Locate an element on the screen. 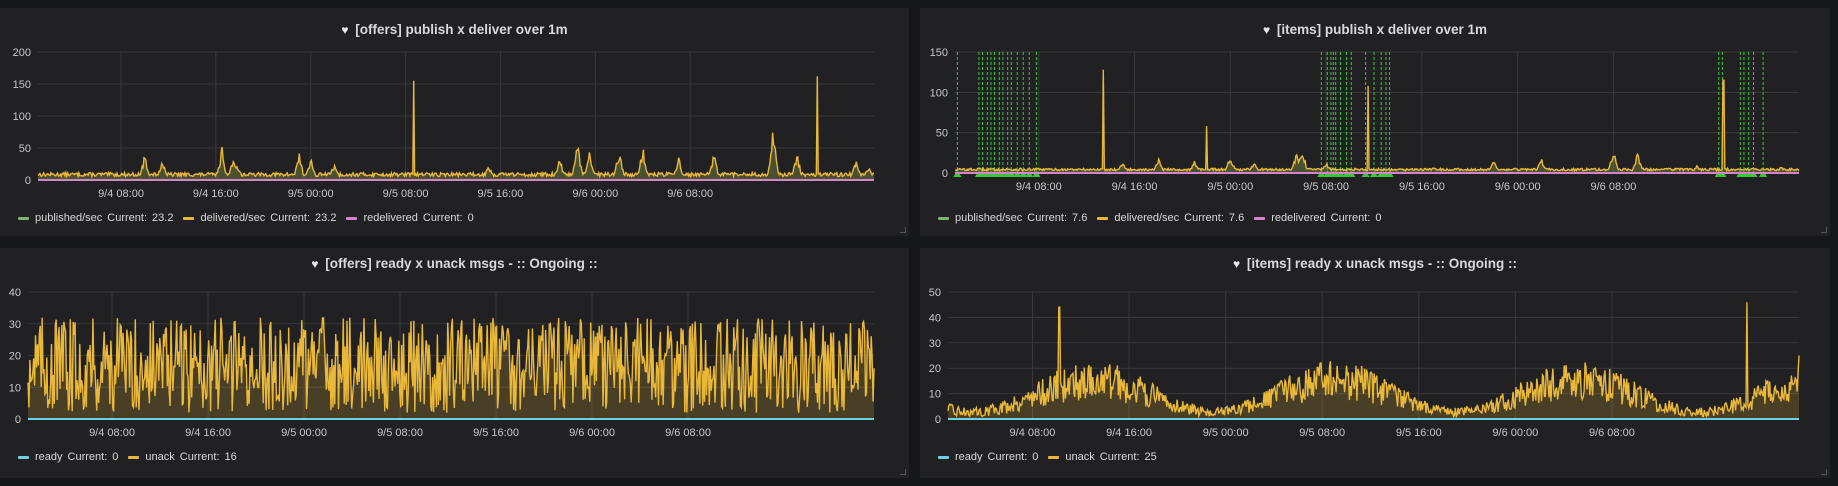 This screenshot has width=1838, height=486. chart-legend: ready Current: 0 unack Current: 16 is located at coordinates (132, 457).